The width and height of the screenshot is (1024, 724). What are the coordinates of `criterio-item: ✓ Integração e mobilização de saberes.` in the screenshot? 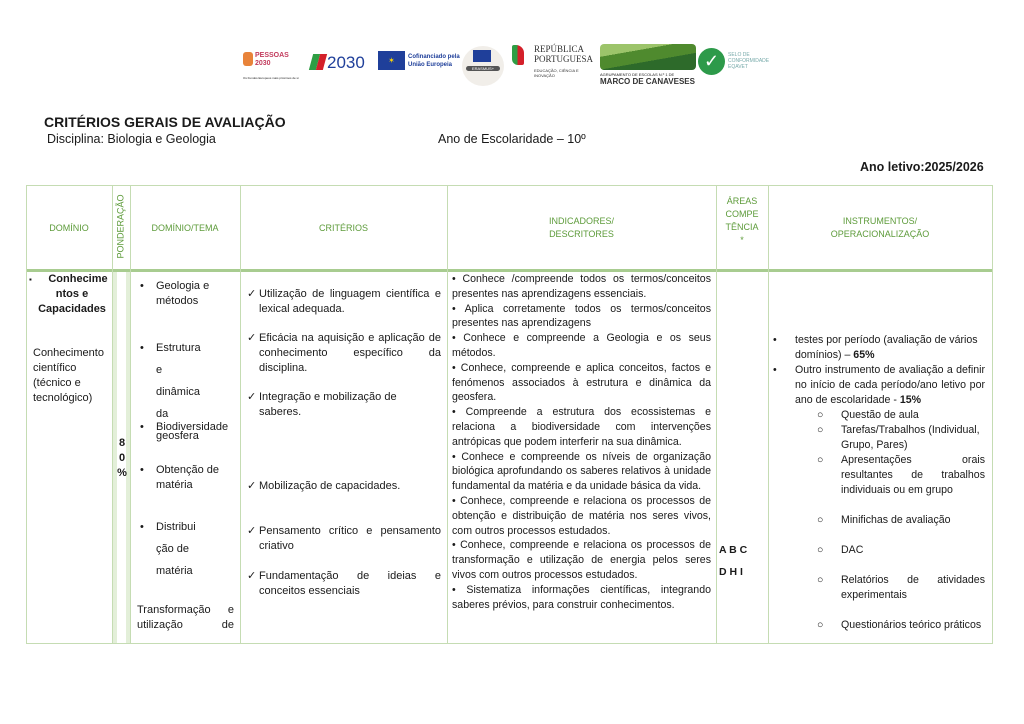 It's located at (322, 404).